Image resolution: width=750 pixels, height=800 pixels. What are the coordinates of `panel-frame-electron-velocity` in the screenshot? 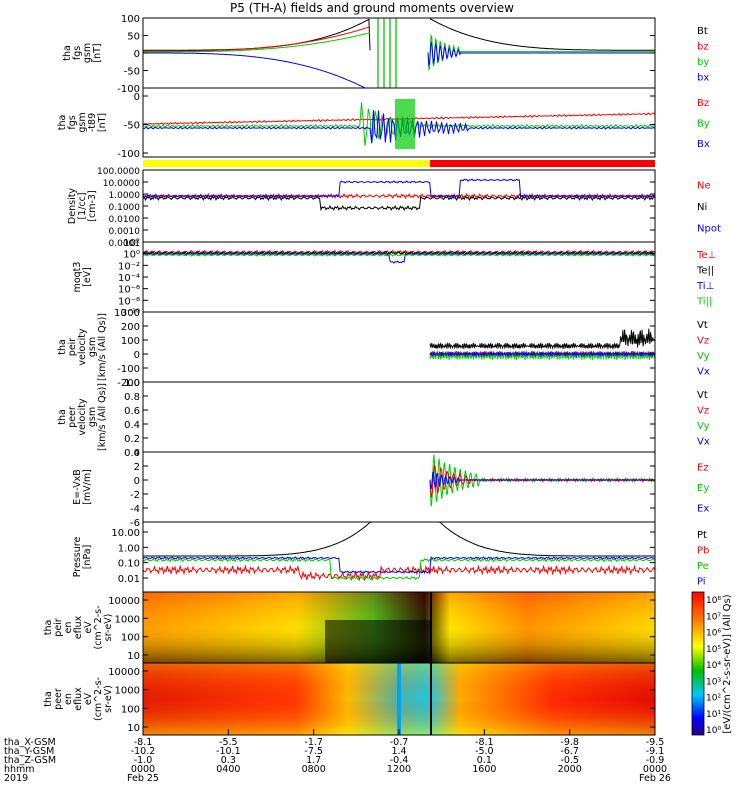 It's located at (399, 417).